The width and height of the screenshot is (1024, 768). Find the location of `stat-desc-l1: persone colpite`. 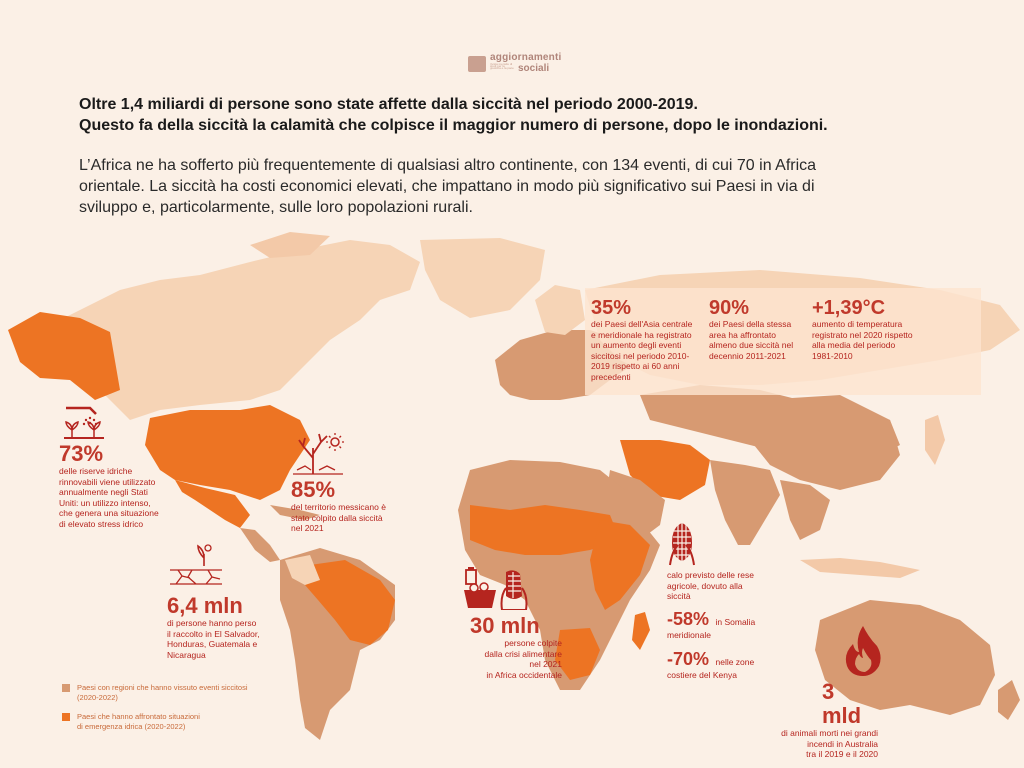

stat-desc-l1: persone colpite is located at coordinates (533, 643).